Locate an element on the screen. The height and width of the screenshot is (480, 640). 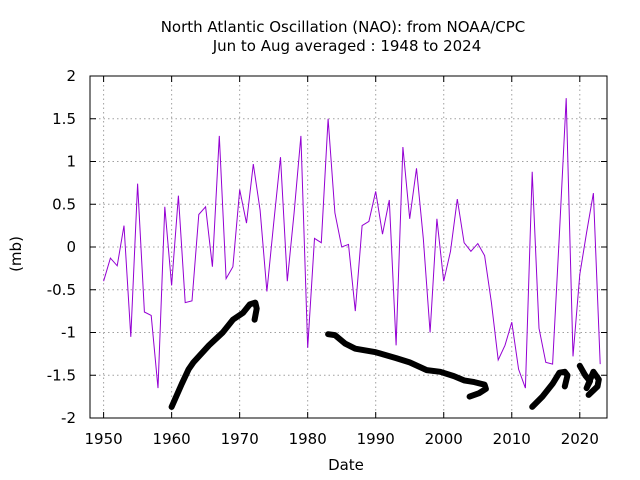
y-tick-label: 1.5 is located at coordinates (64, 119).